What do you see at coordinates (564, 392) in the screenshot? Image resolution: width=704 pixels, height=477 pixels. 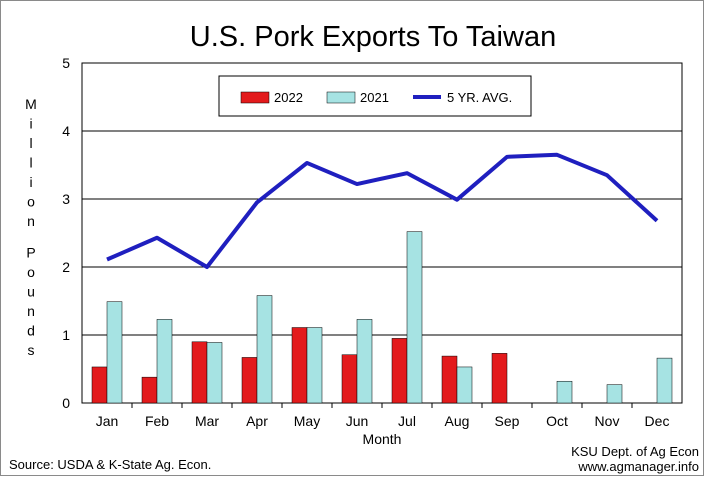 I see `bar-2021-Oct` at bounding box center [564, 392].